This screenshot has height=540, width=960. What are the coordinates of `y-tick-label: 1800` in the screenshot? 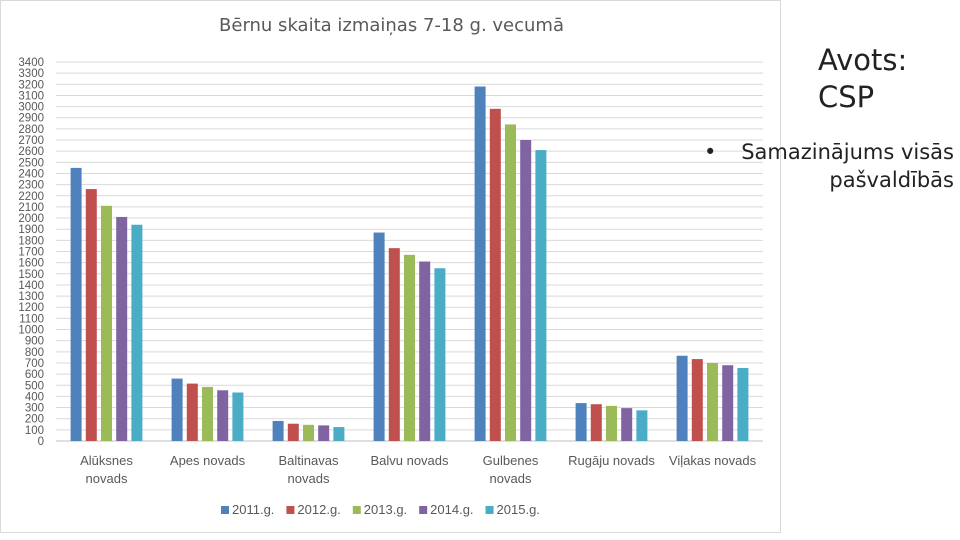 It's located at (31, 241).